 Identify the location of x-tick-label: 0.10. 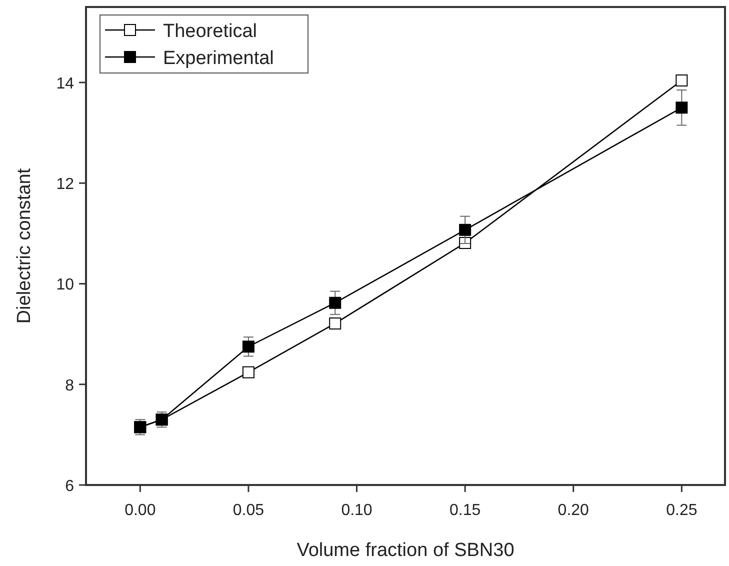
(356, 510).